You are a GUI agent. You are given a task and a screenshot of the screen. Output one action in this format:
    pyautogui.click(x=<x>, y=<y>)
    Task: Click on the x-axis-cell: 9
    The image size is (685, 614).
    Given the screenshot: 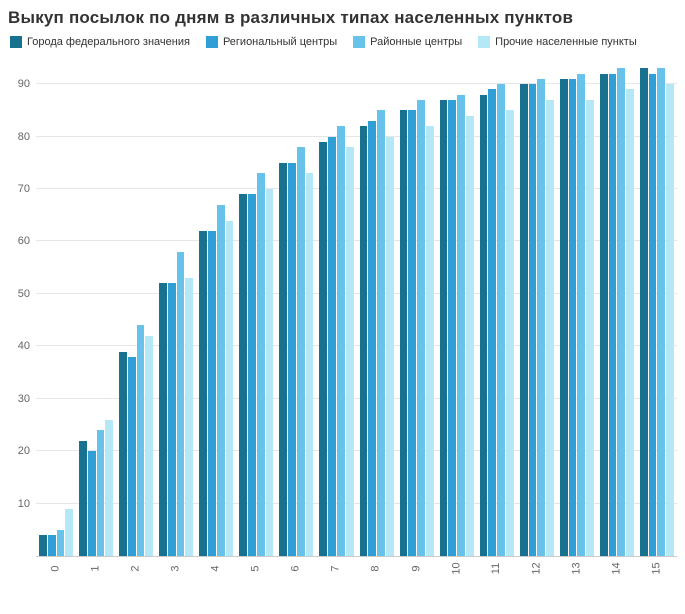 What is the action you would take?
    pyautogui.click(x=417, y=573)
    